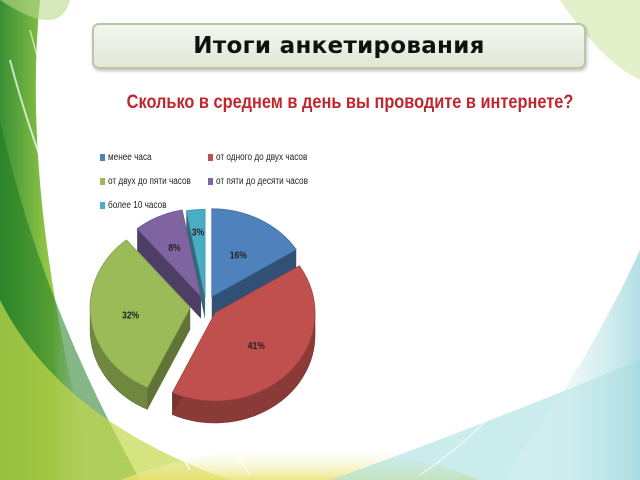  I want to click on legend-item: более 10 часов, so click(139, 205).